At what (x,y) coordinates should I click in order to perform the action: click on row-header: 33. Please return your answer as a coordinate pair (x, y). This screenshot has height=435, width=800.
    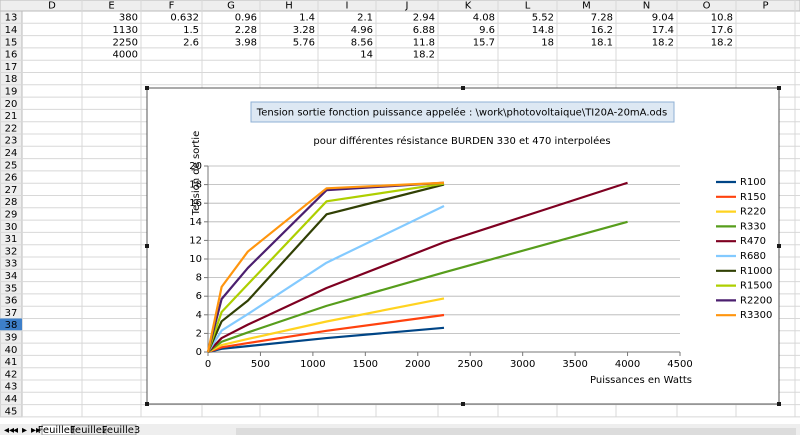
    Looking at the image, I should click on (11, 264).